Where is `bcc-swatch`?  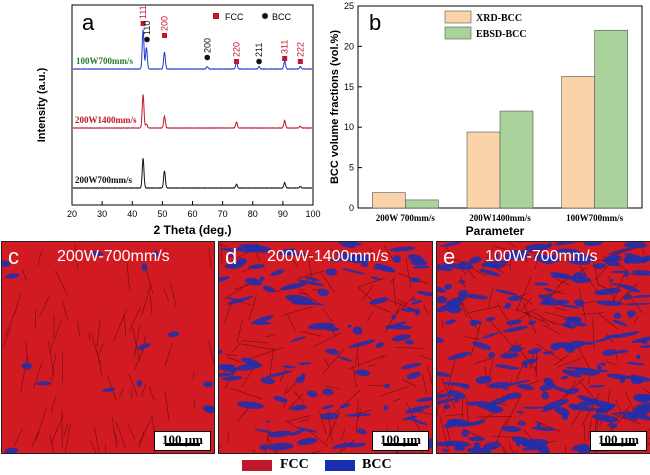
bcc-swatch is located at coordinates (340, 465).